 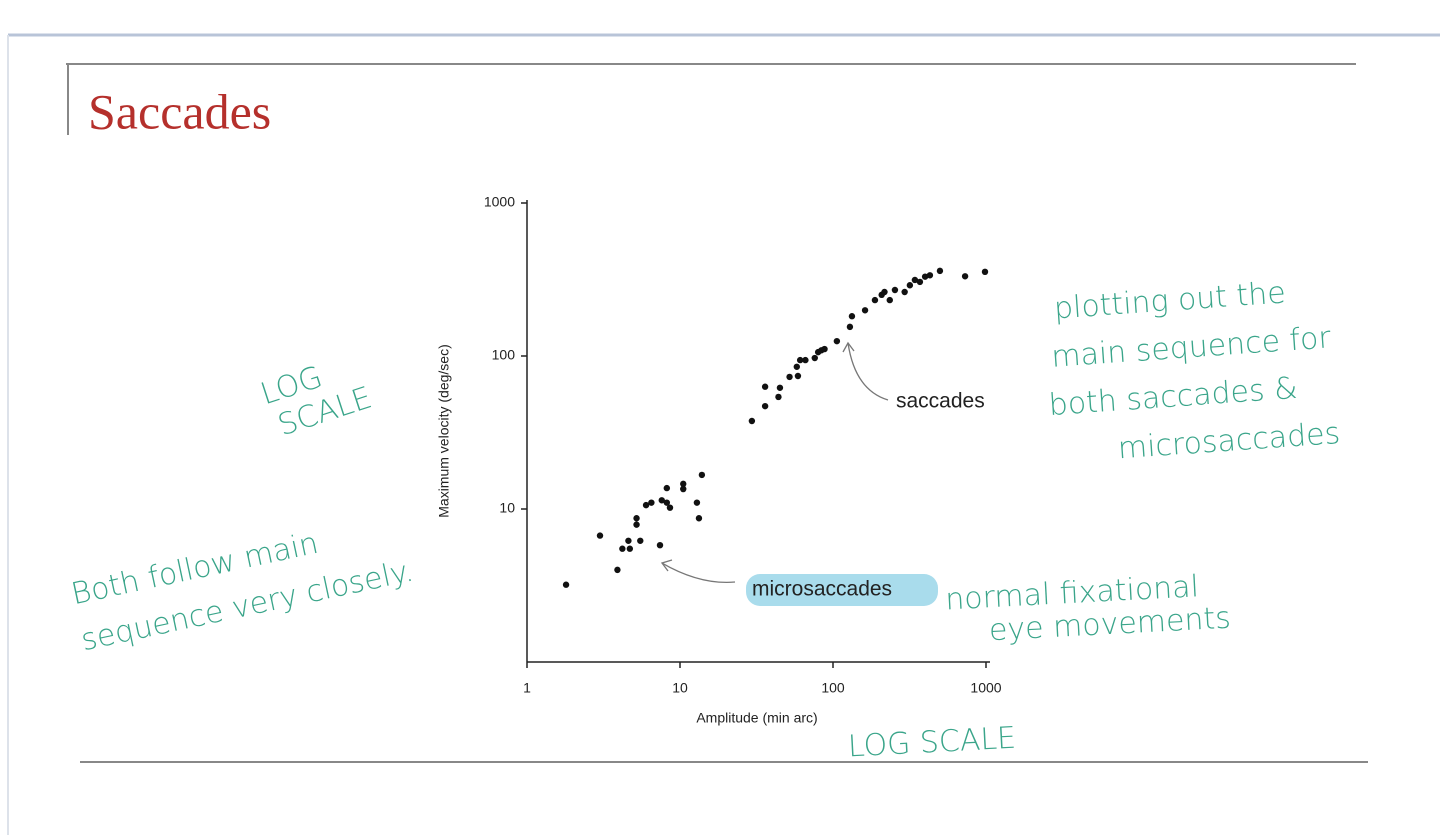 I want to click on x-tick-label: 1000, so click(x=985, y=688).